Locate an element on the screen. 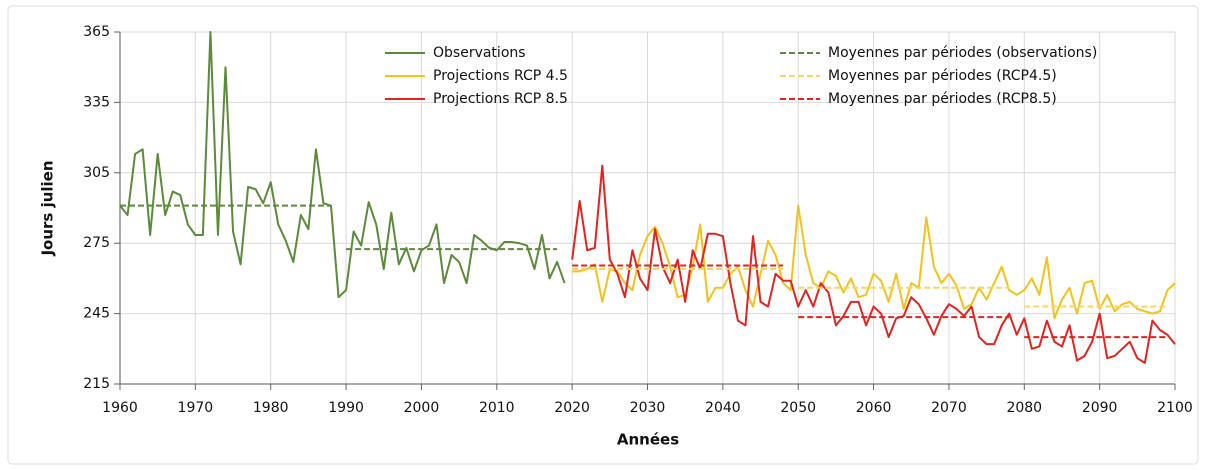 The height and width of the screenshot is (470, 1205). legend-label: Observations is located at coordinates (479, 53).